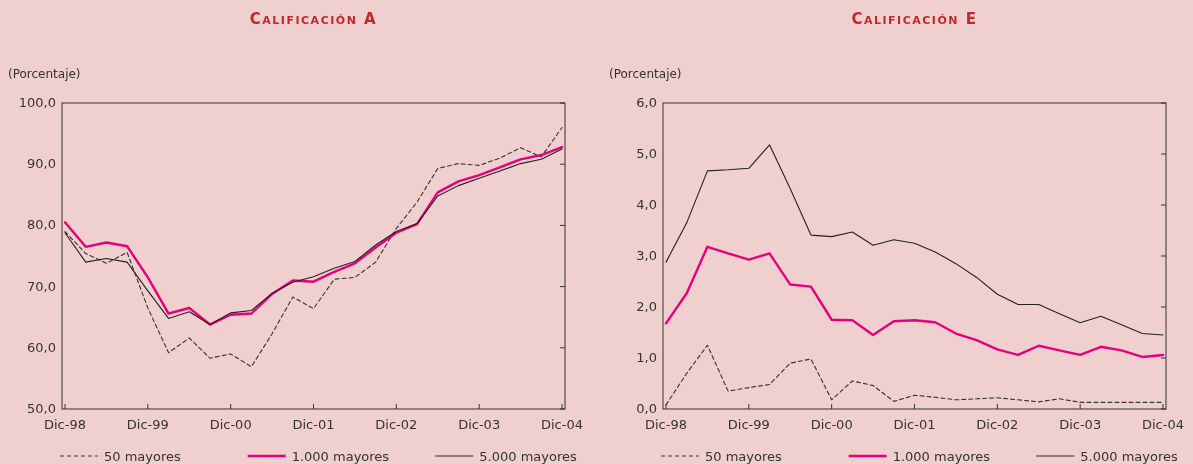 This screenshot has height=464, width=1193. Describe the element at coordinates (646, 204) in the screenshot. I see `y-tick-label: 4,0` at that location.